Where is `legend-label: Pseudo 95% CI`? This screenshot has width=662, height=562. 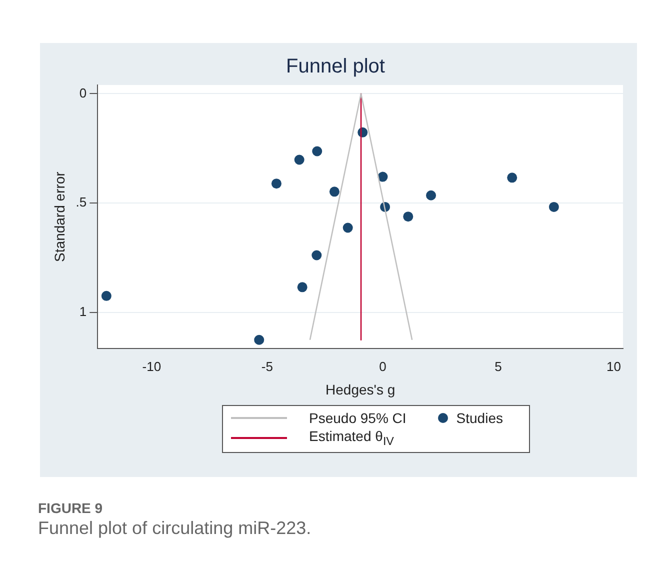
legend-label: Pseudo 95% CI is located at coordinates (357, 418).